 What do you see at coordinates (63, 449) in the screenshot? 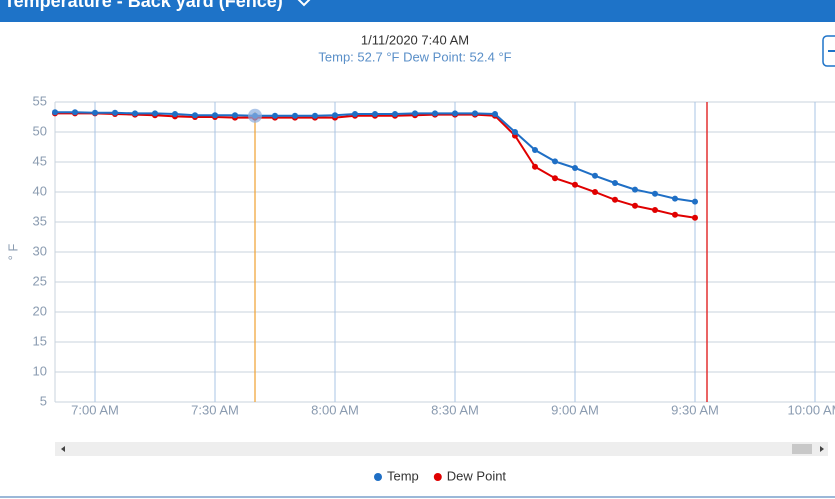
I see `scroll-left` at bounding box center [63, 449].